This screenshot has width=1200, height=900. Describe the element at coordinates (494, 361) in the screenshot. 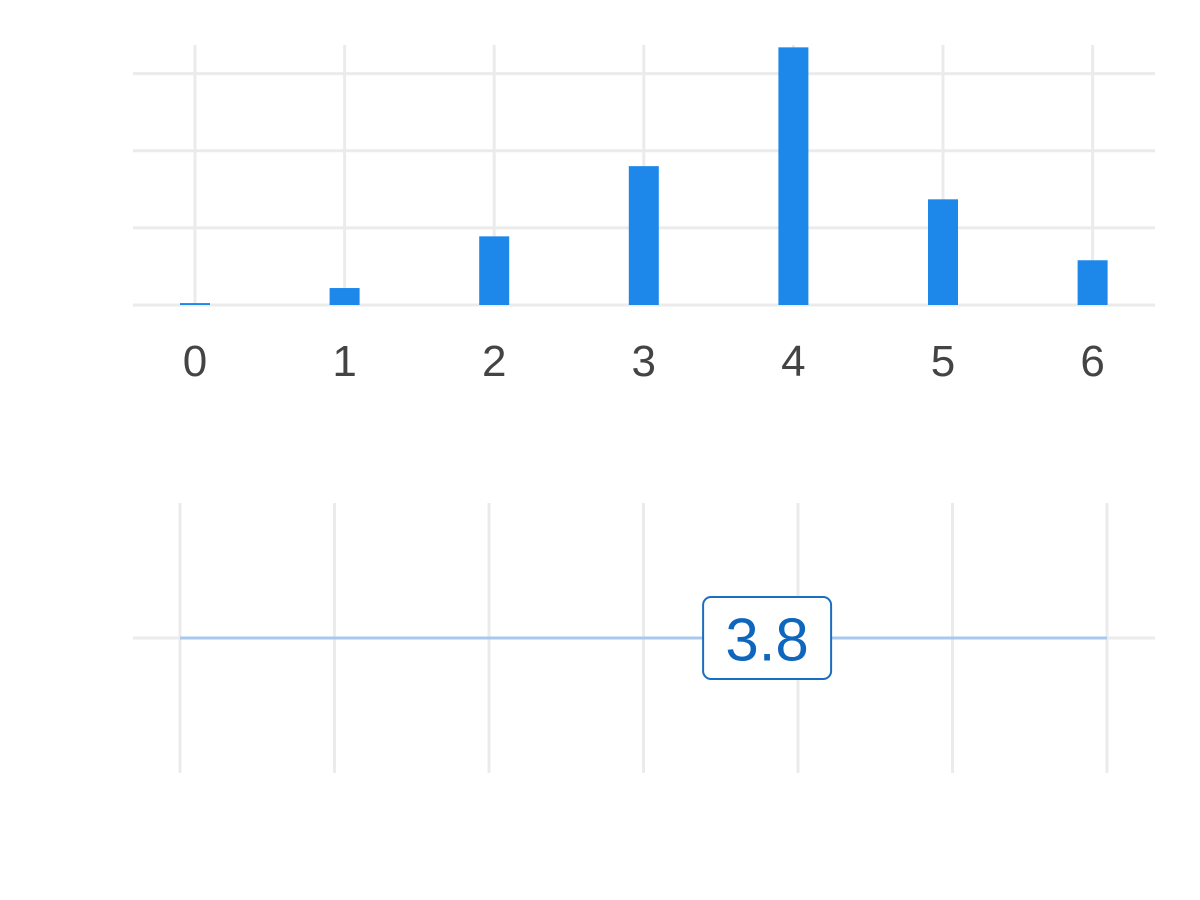

I see `x-tick-label-2: 2` at that location.